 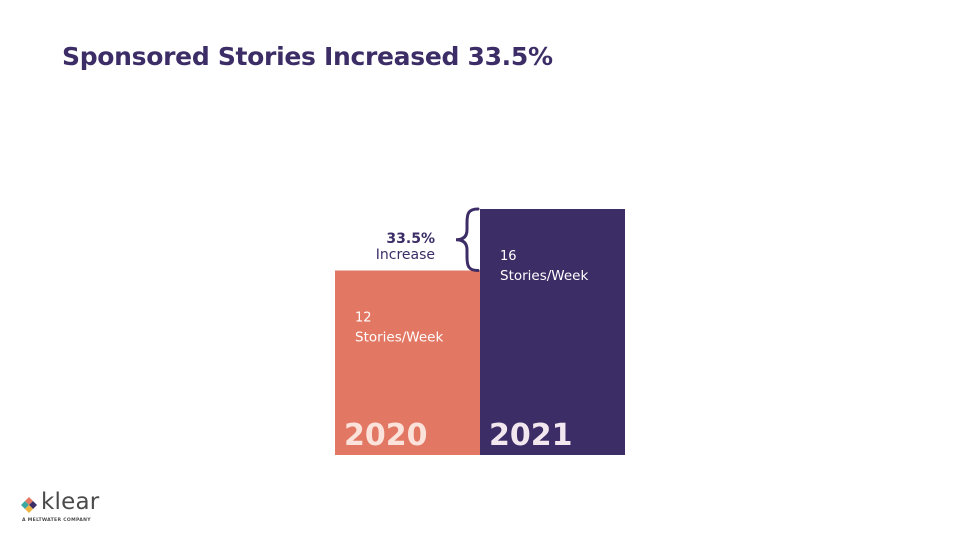 I want to click on logo-wordmark: klear, so click(x=70, y=502).